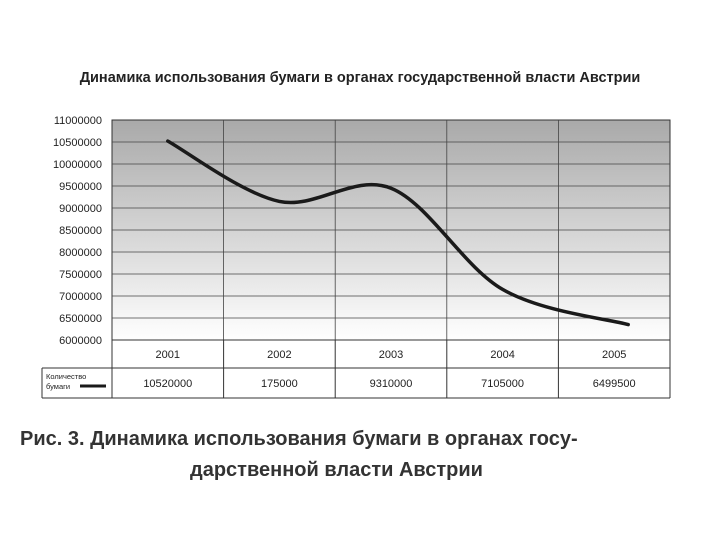 The height and width of the screenshot is (540, 720). Describe the element at coordinates (279, 384) in the screenshot. I see `table-value: 175000` at that location.